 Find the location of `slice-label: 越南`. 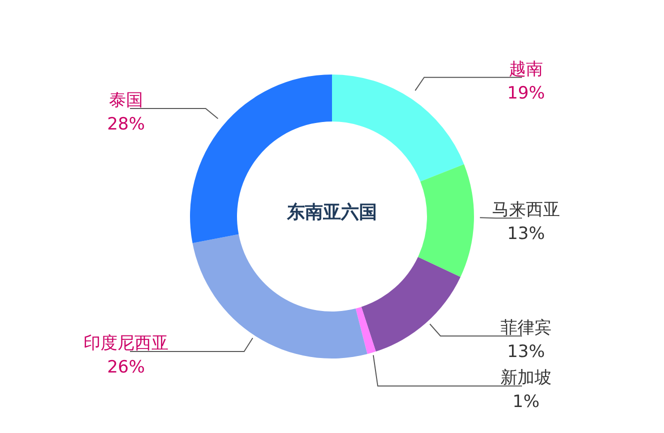

slice-label: 越南 is located at coordinates (526, 69).